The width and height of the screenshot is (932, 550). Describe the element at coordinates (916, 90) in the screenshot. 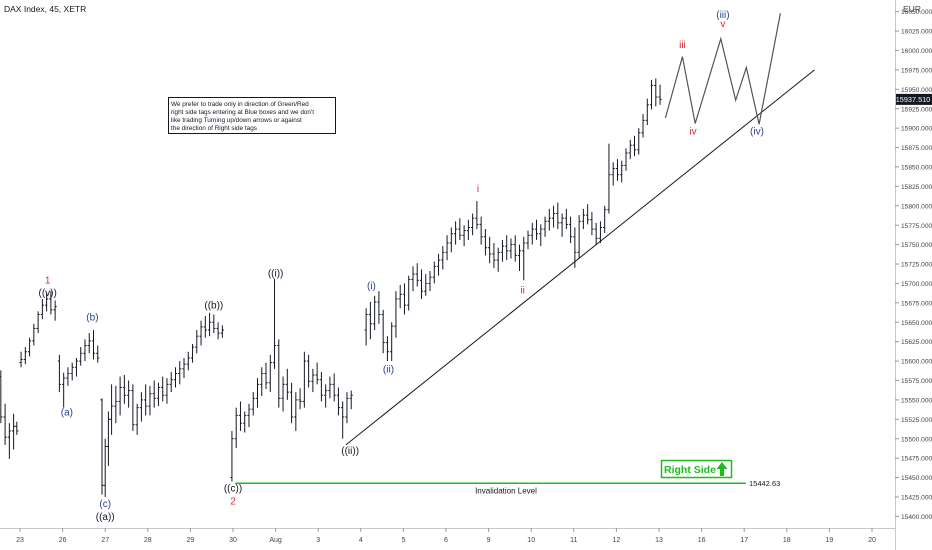

I see `y-tick-label: 15950.000` at that location.